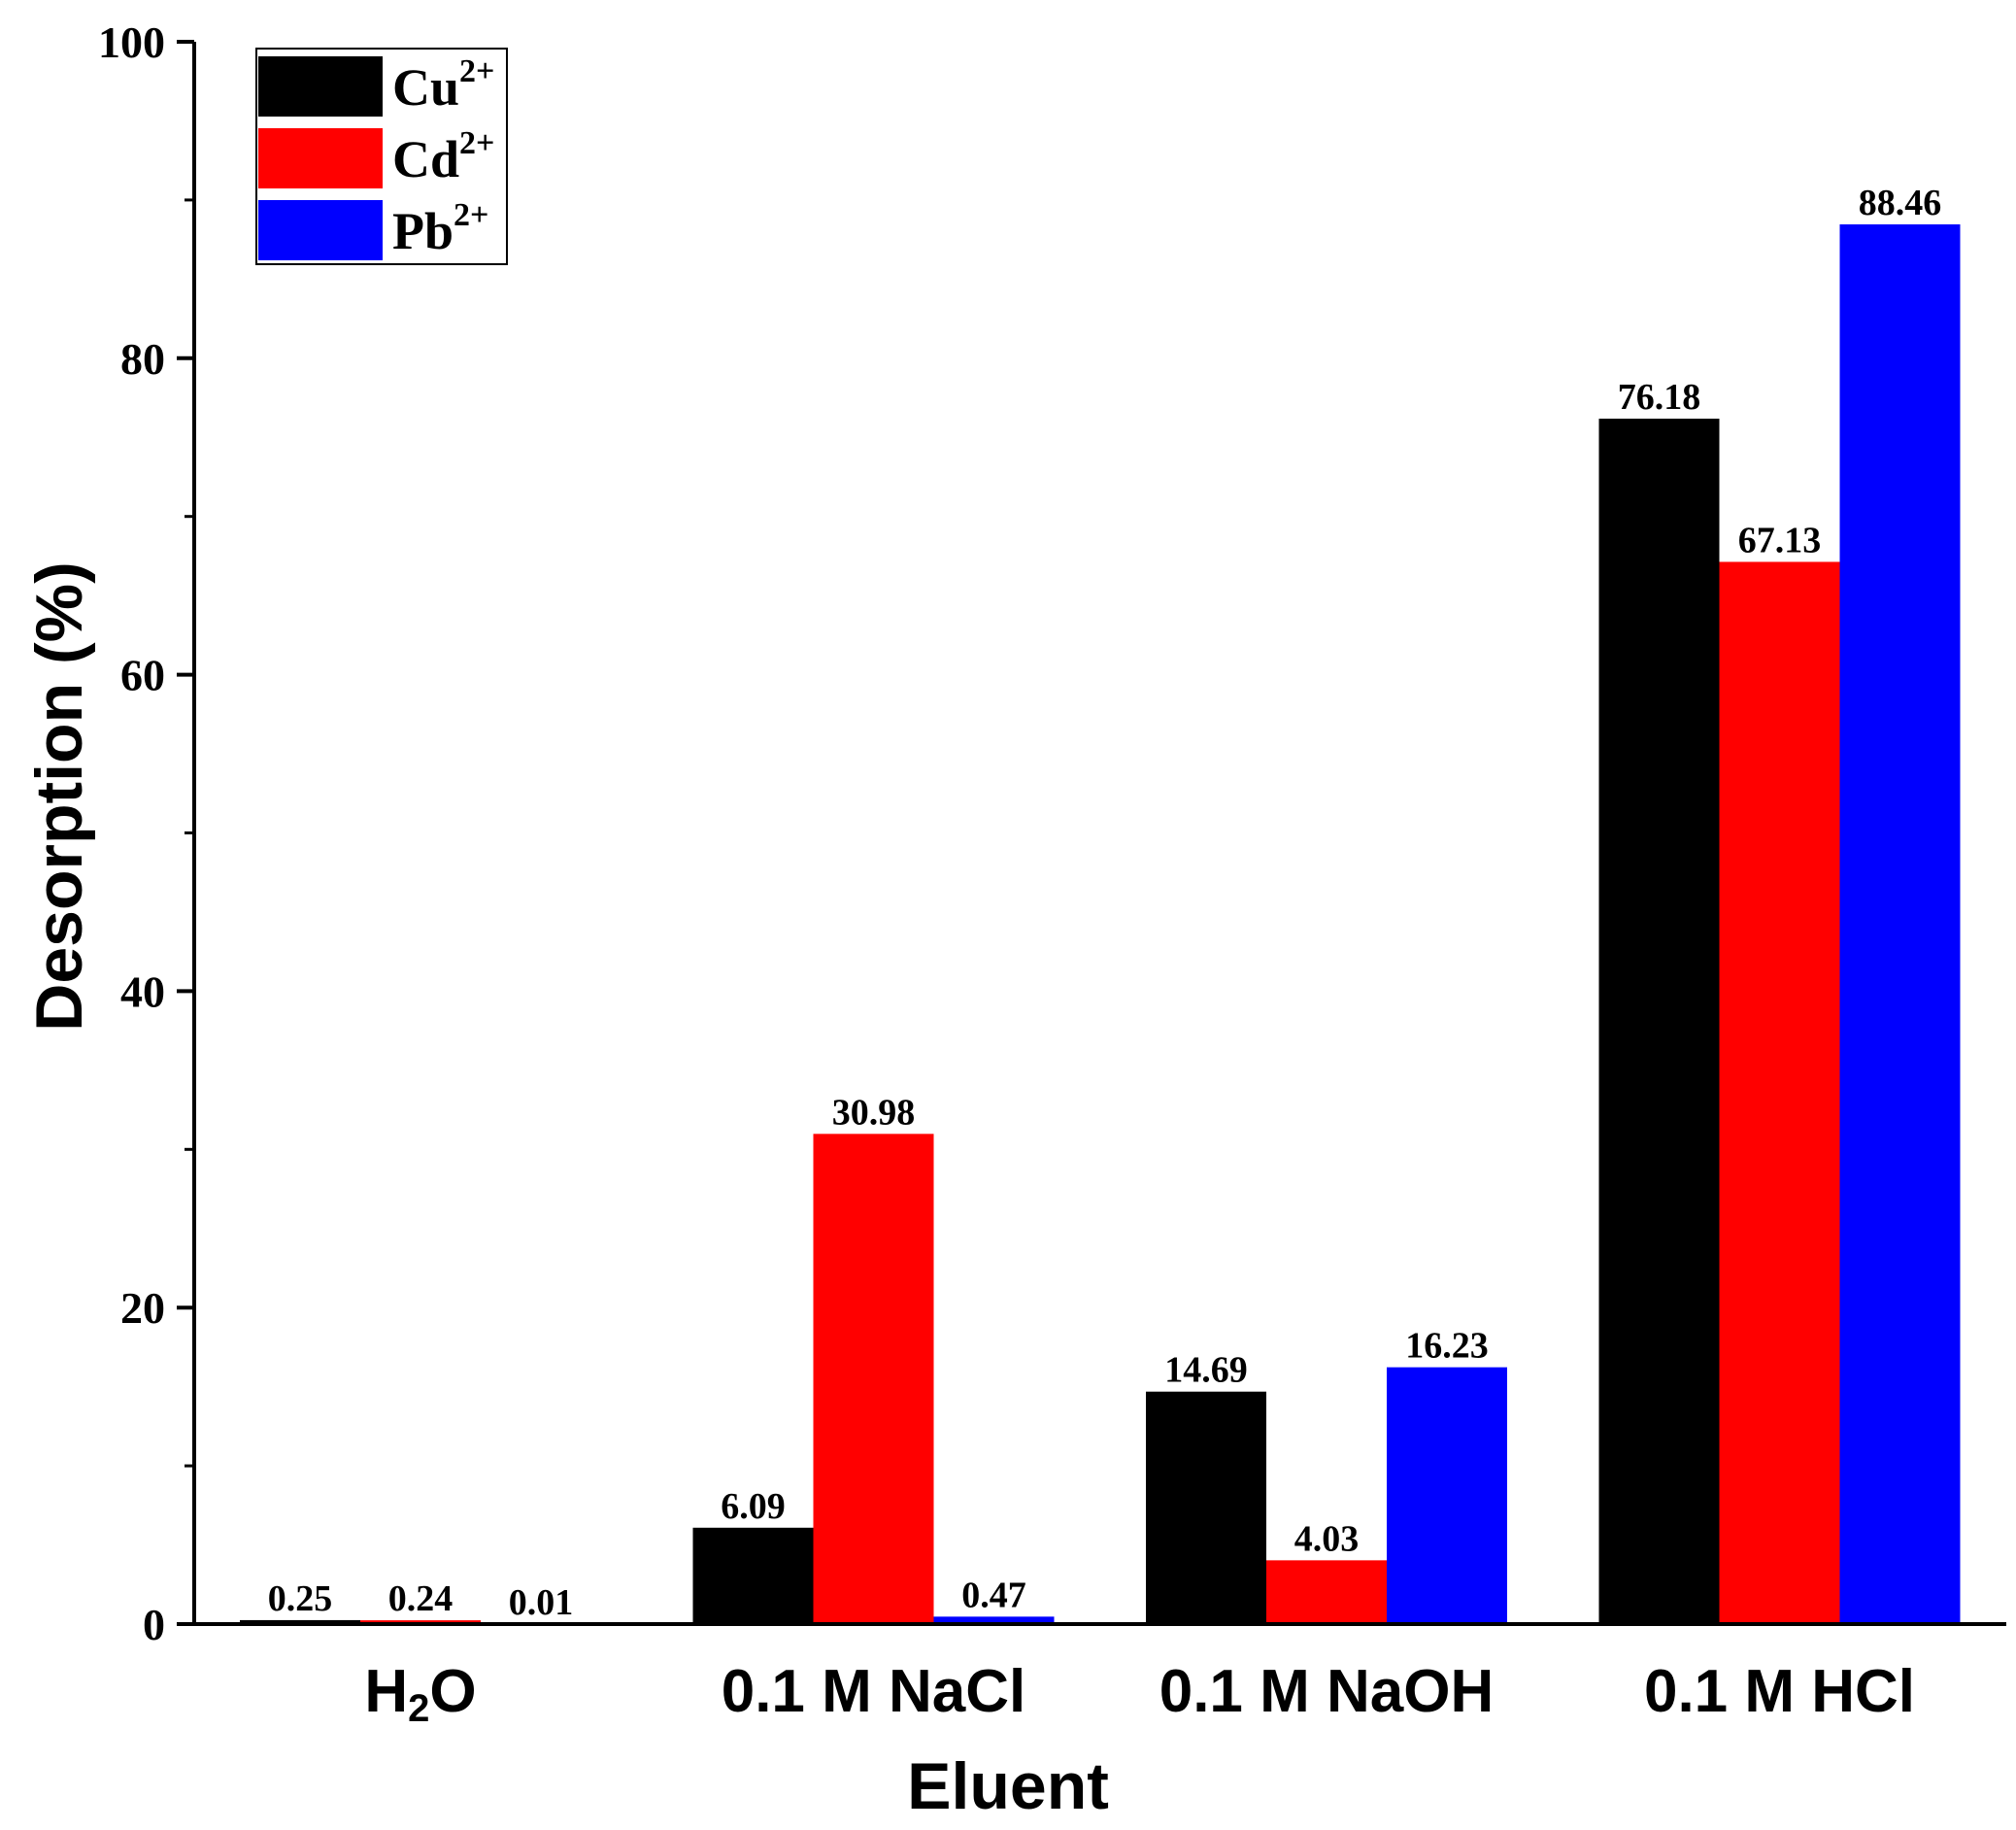 The image size is (2016, 1830). I want to click on data-label: 14.69, so click(1206, 1370).